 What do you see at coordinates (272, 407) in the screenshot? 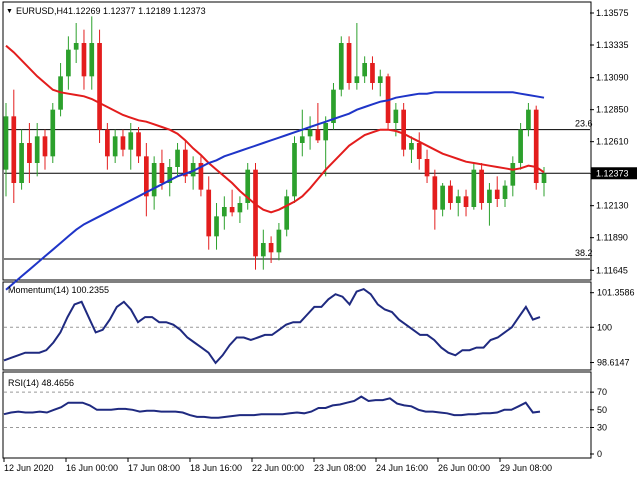
I see `rsi-line` at bounding box center [272, 407].